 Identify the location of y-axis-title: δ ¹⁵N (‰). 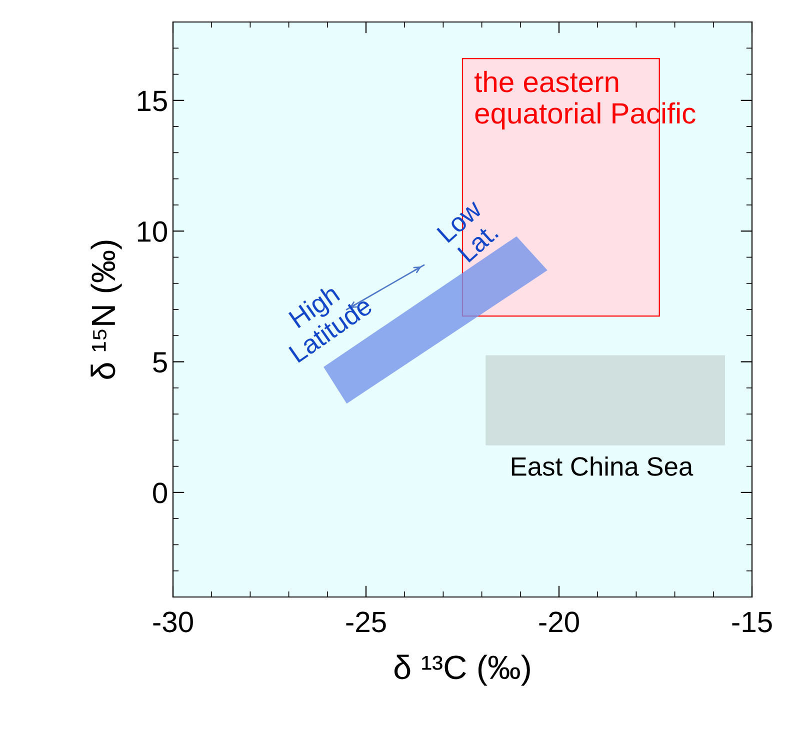
(106, 309).